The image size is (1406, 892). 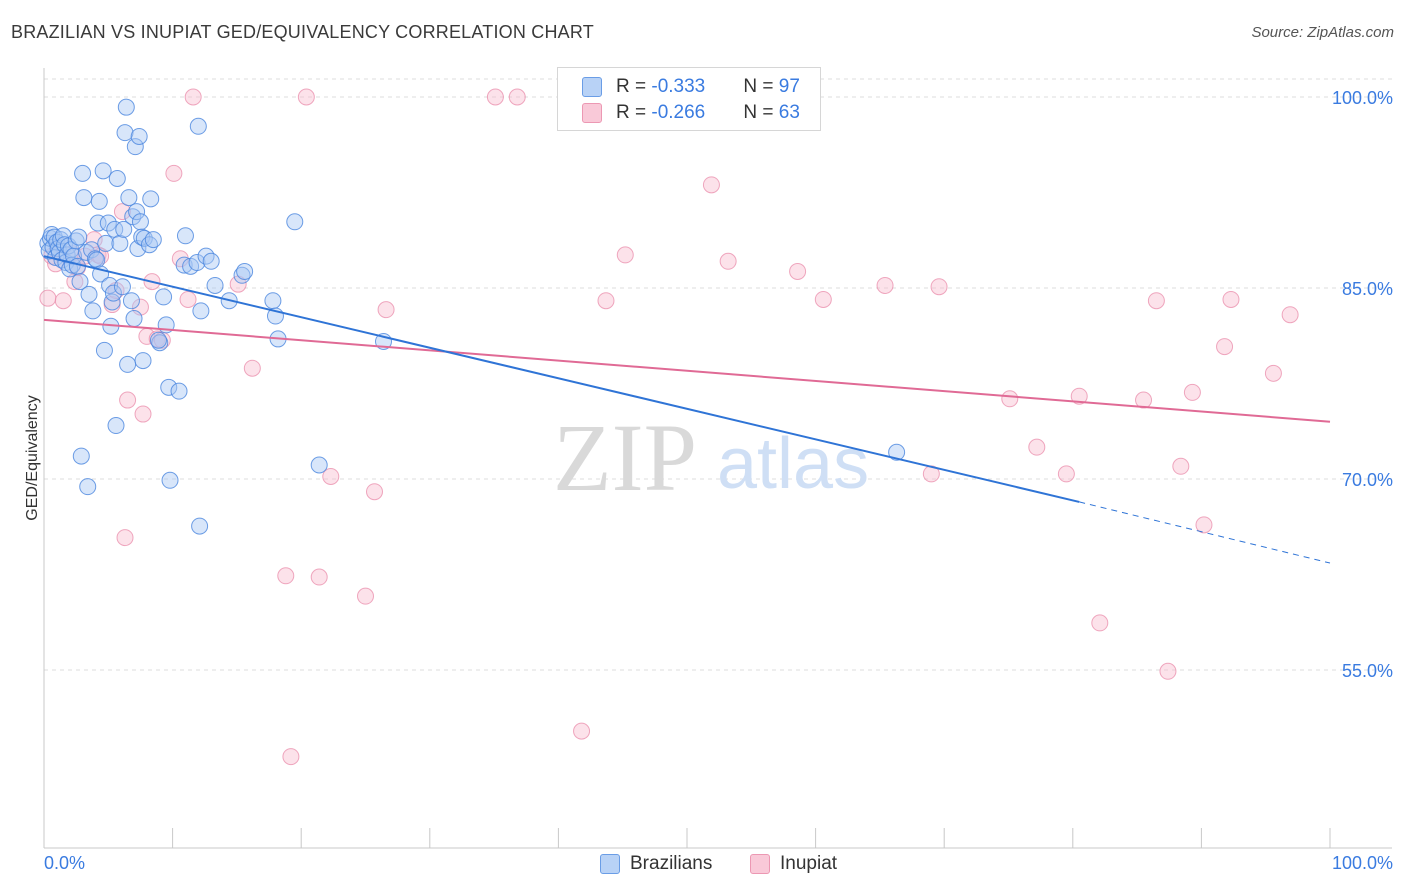 I want to click on y-tick-label: 70.0%, so click(x=1367, y=480).